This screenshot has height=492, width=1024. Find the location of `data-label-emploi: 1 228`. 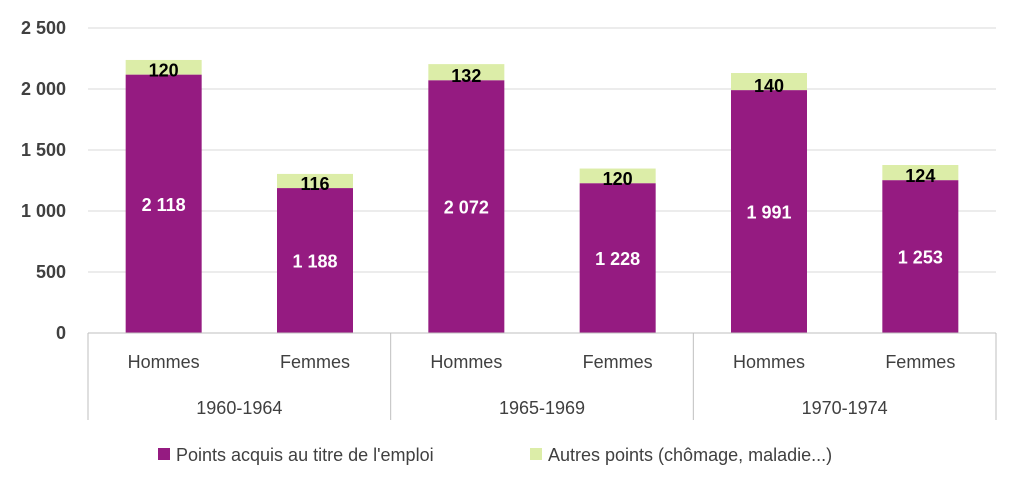

data-label-emploi: 1 228 is located at coordinates (617, 259).